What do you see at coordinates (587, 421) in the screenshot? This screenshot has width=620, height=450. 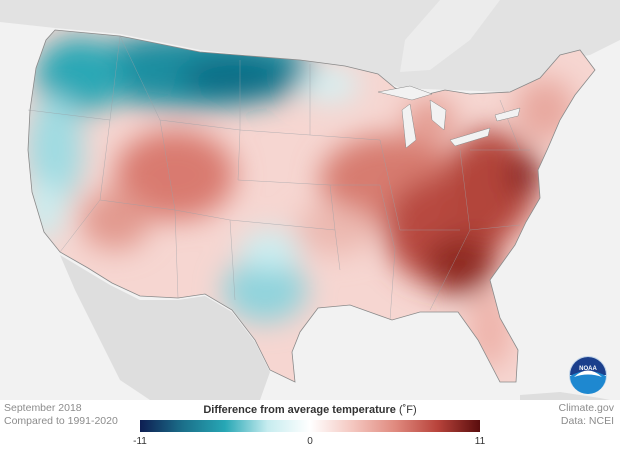 I see `data-credit: Data: NCEI` at bounding box center [587, 421].